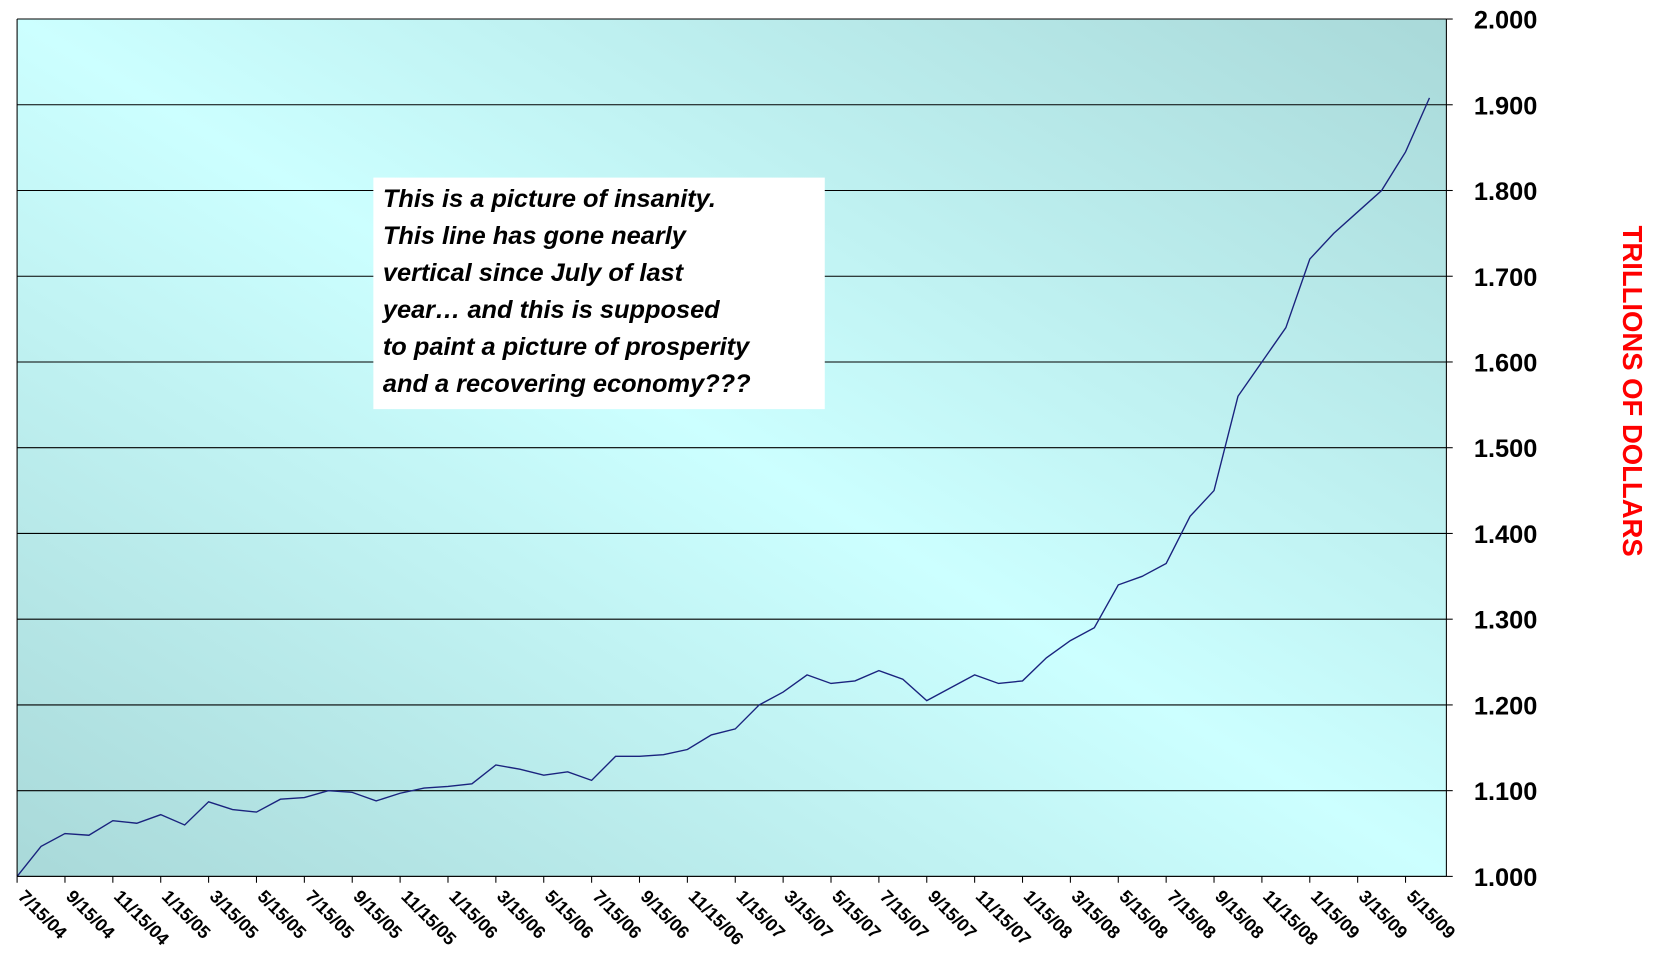 The height and width of the screenshot is (980, 1658). What do you see at coordinates (567, 384) in the screenshot?
I see `annotation-line: and a recovering economy???` at bounding box center [567, 384].